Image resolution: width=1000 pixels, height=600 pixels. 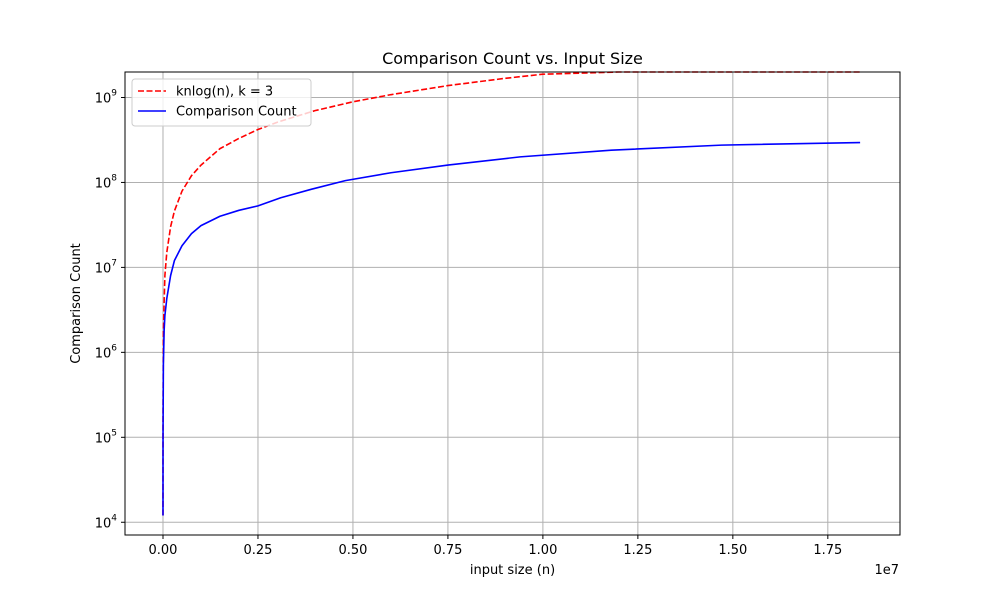 What do you see at coordinates (114, 348) in the screenshot?
I see `y-tick-exponent: 6` at bounding box center [114, 348].